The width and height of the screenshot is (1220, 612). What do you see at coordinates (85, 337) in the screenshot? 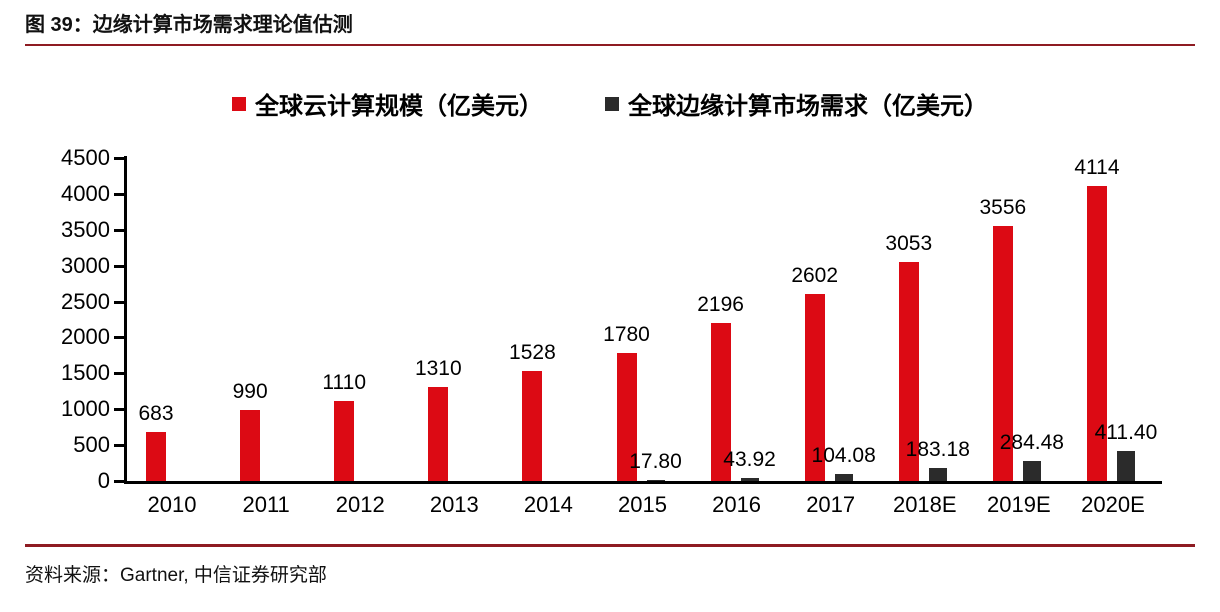
I see `y-tick-label-2000: 2000` at bounding box center [85, 337].